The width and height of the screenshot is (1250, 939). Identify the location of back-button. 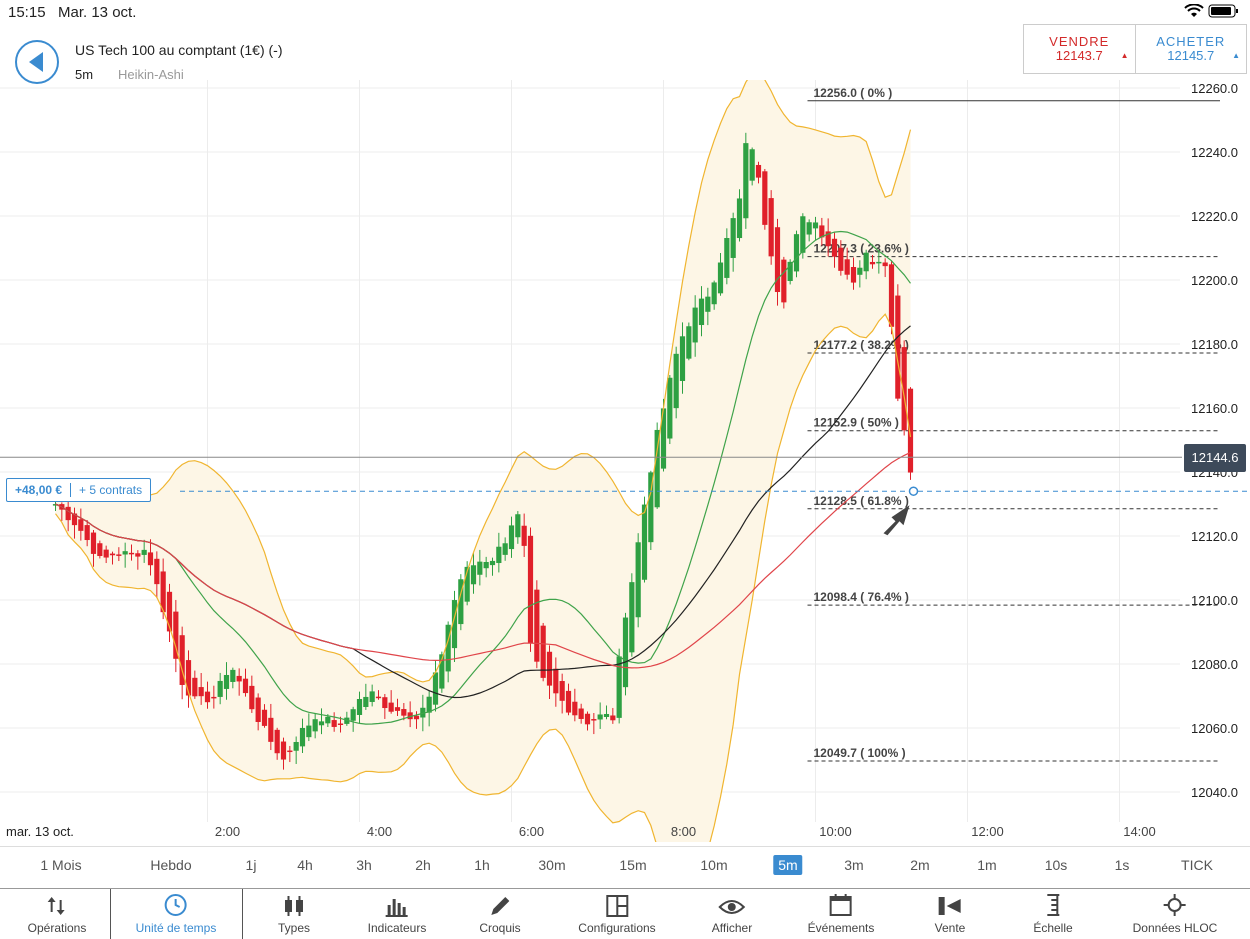
(37, 62).